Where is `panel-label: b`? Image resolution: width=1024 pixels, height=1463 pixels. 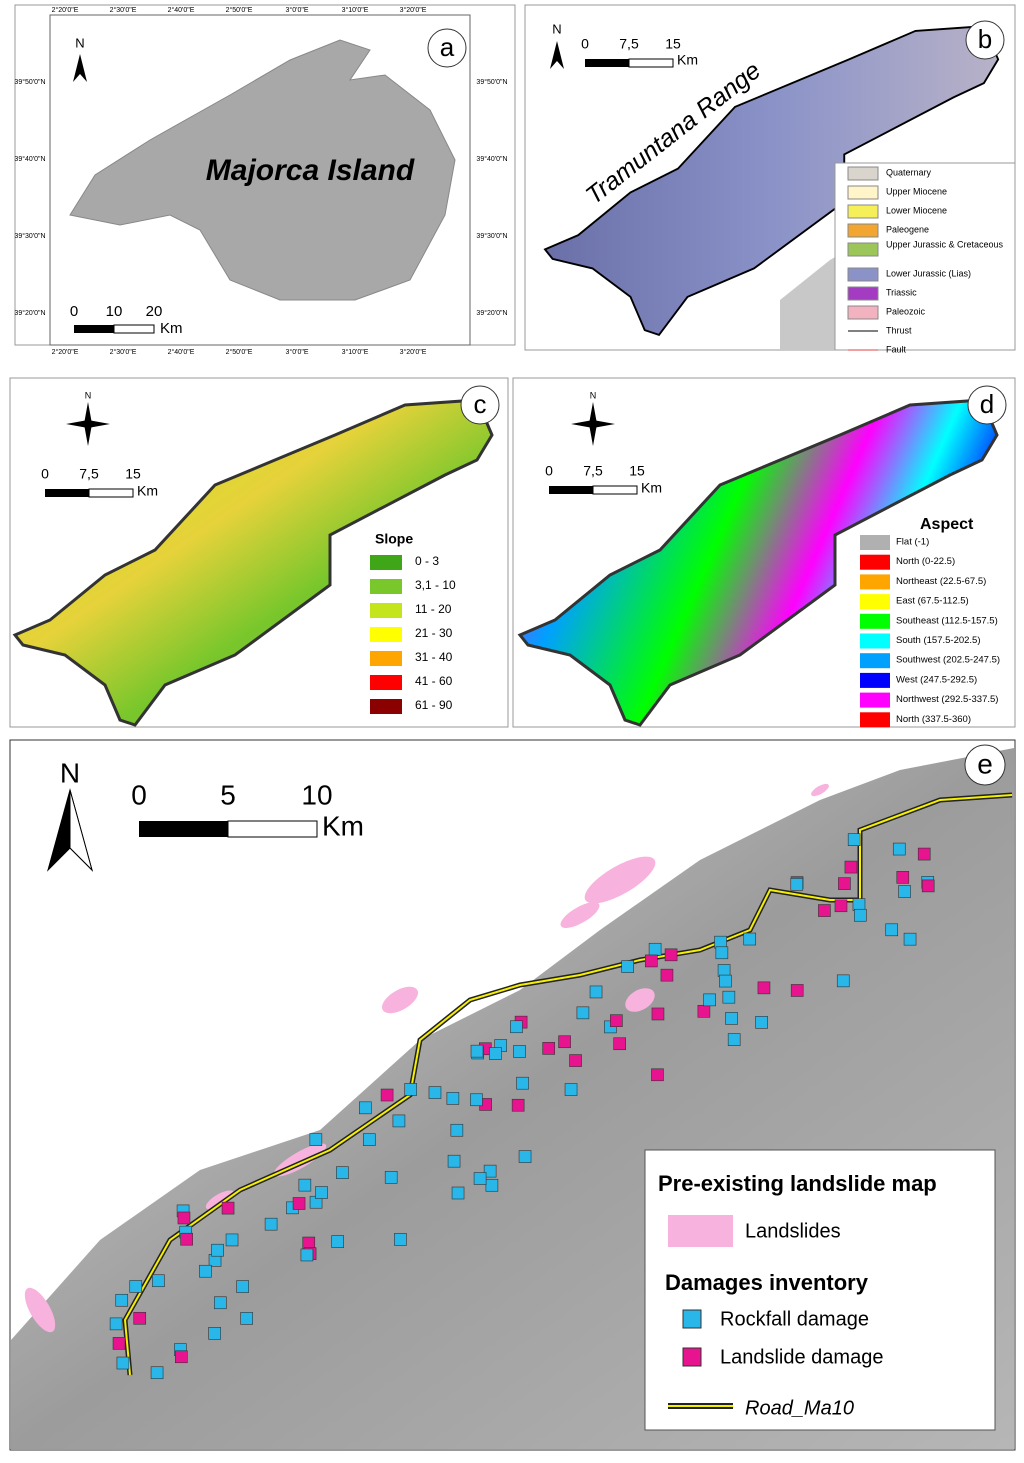 panel-label: b is located at coordinates (985, 39).